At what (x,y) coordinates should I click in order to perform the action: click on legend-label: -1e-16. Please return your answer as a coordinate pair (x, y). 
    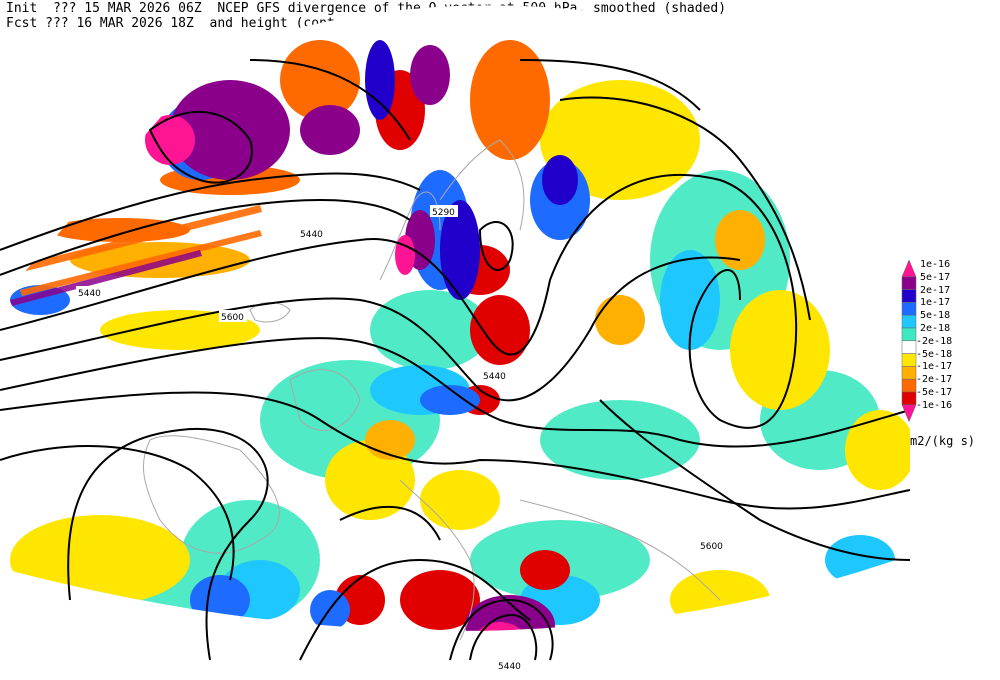
    Looking at the image, I should click on (934, 405).